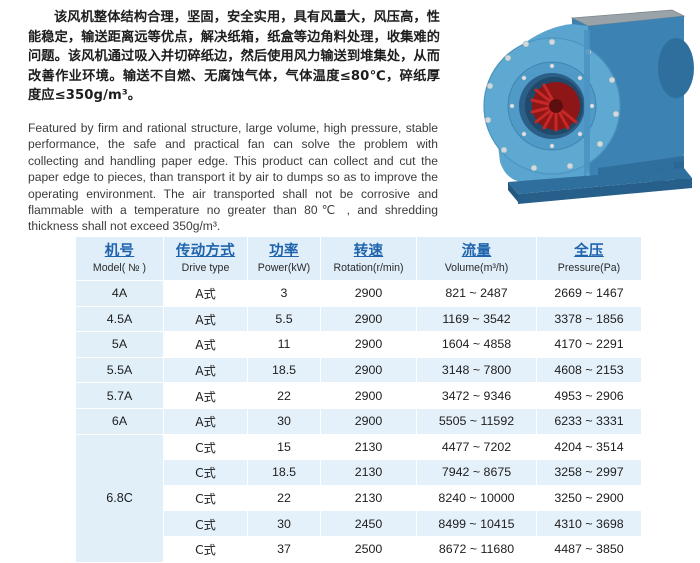 The height and width of the screenshot is (563, 700). Describe the element at coordinates (119, 344) in the screenshot. I see `cell-model: 5A` at that location.